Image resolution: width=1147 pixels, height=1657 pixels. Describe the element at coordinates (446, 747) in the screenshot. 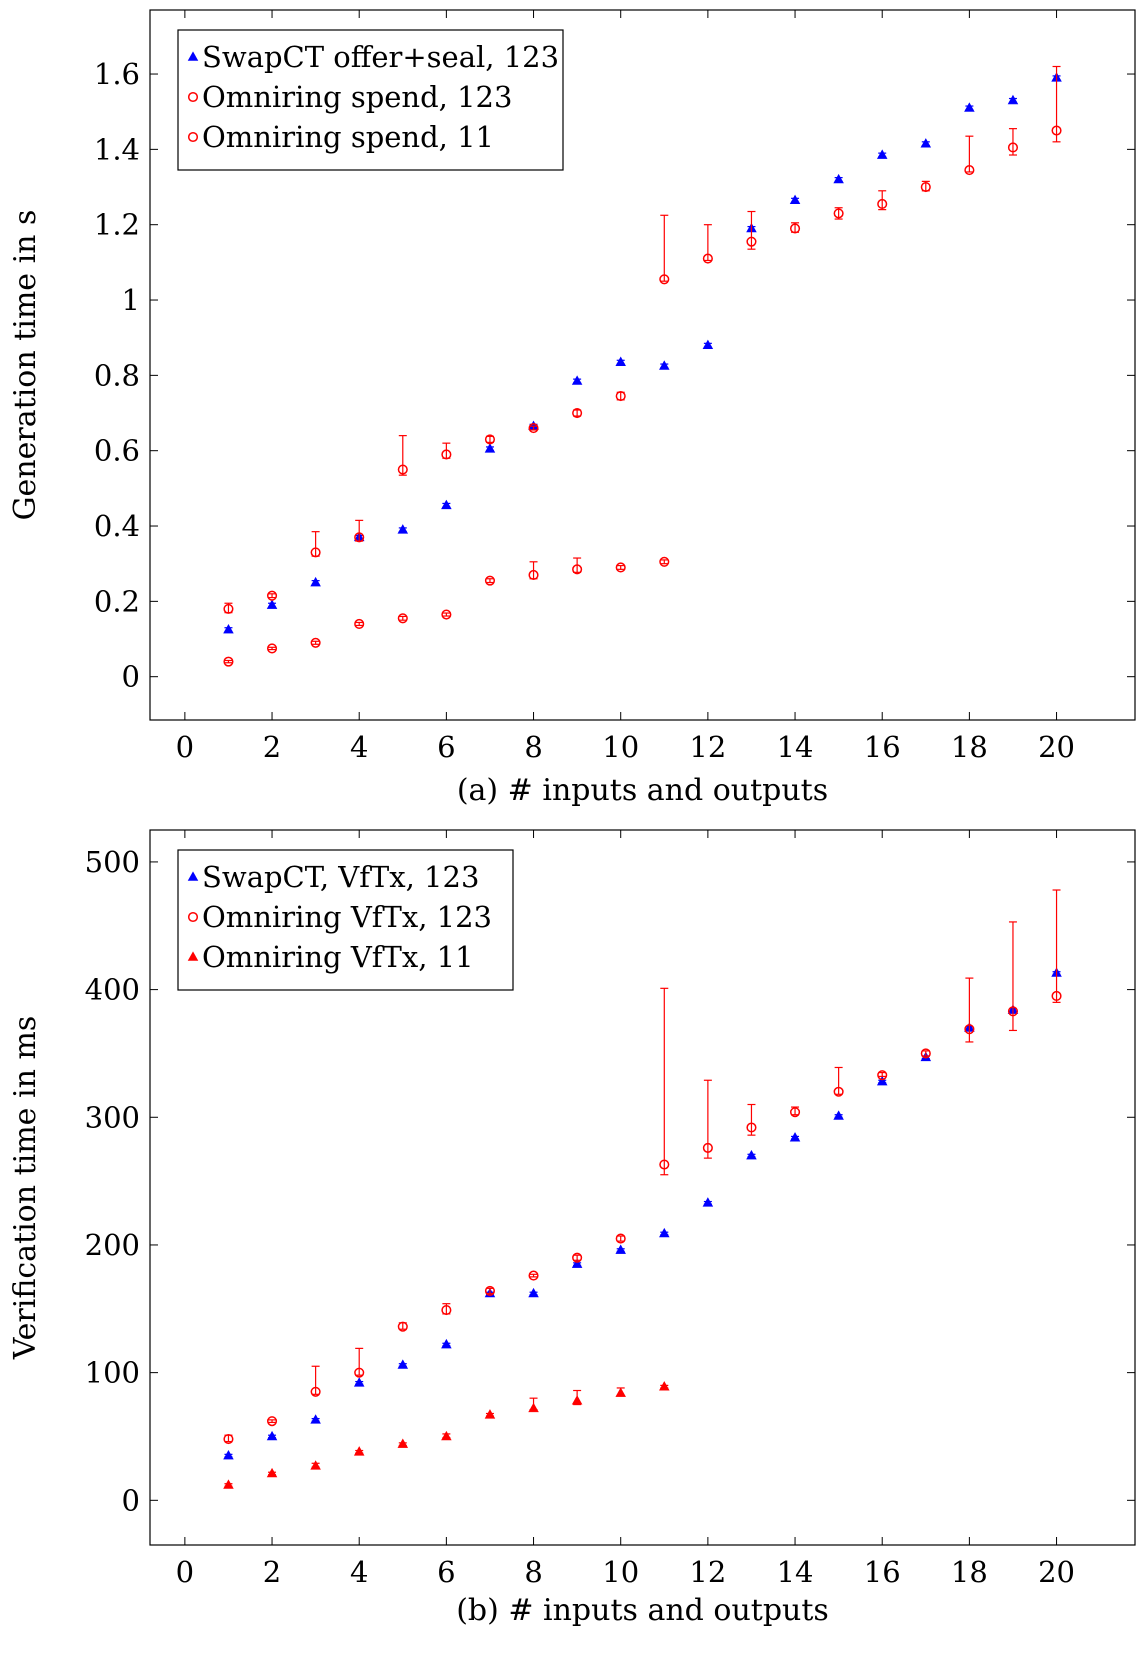

I see `x-tick-label: 6` at that location.